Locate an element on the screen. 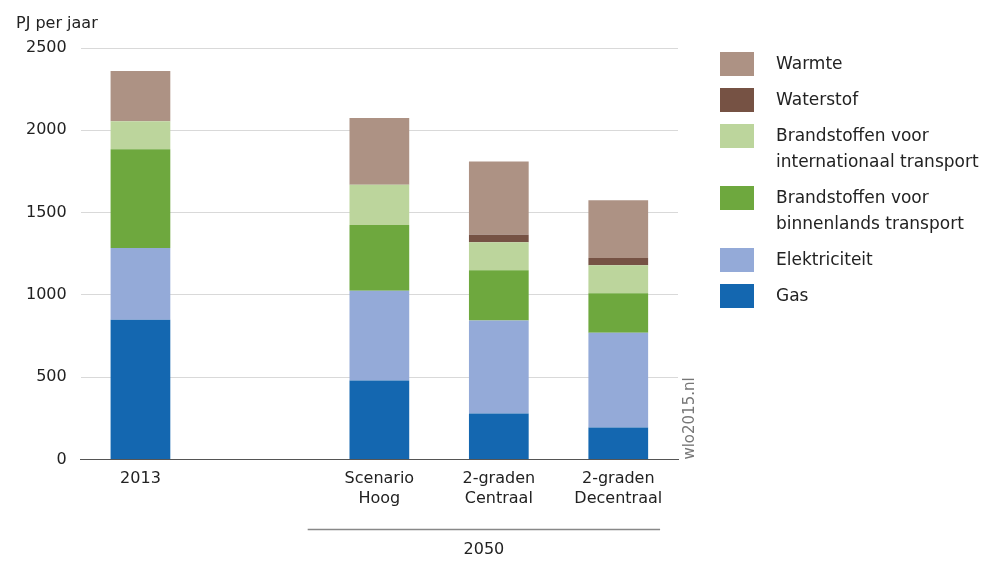 This screenshot has width=1001, height=578. y-tick-label: 1000 is located at coordinates (46, 294).